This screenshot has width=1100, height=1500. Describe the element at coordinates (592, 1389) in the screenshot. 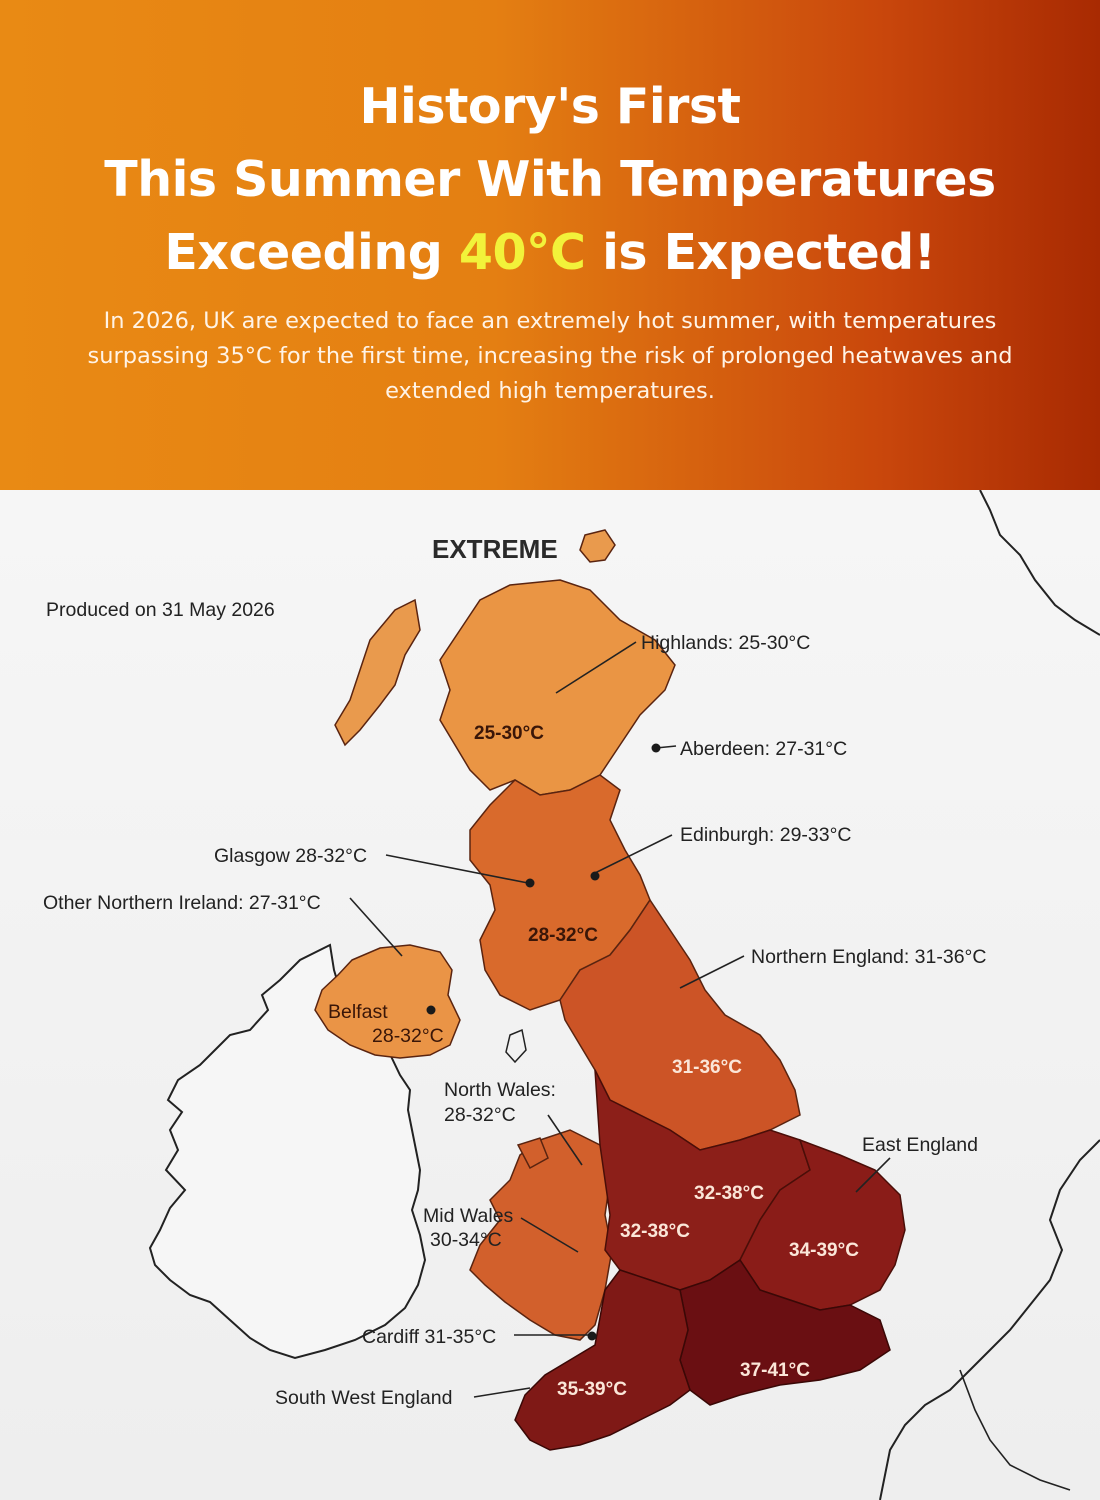

I see `region-label-south-west: 35-39°C` at that location.